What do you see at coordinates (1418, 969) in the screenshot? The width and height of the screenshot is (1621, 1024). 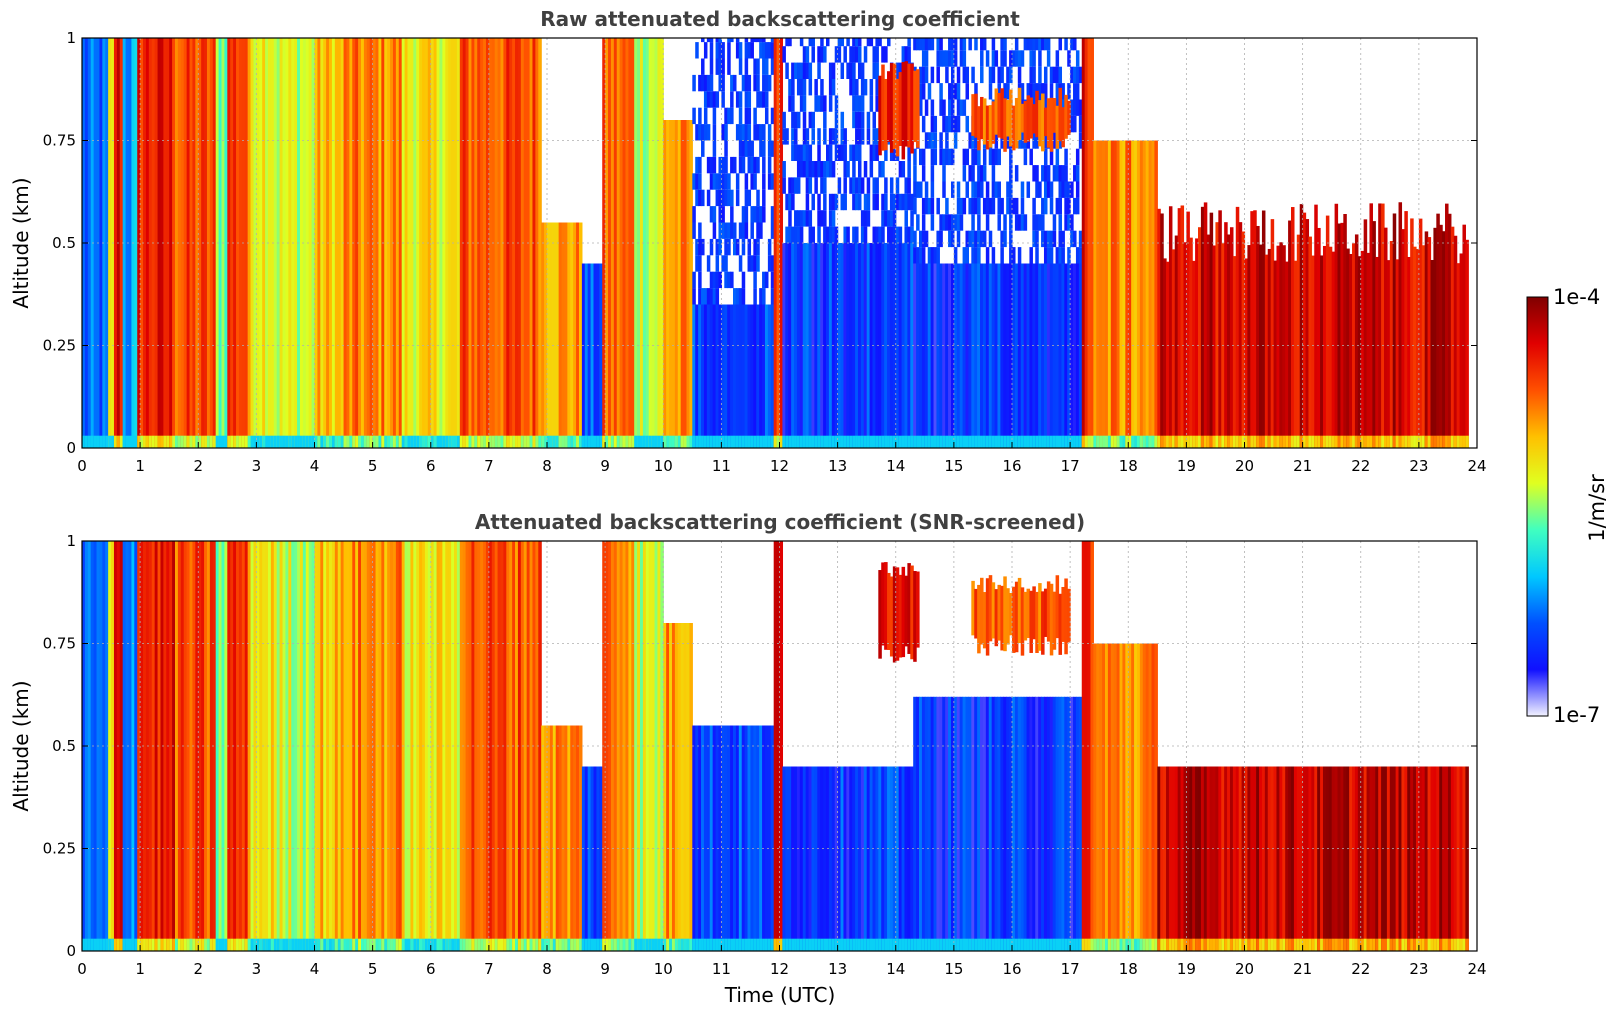 I see `x-tick-label: 23` at bounding box center [1418, 969].